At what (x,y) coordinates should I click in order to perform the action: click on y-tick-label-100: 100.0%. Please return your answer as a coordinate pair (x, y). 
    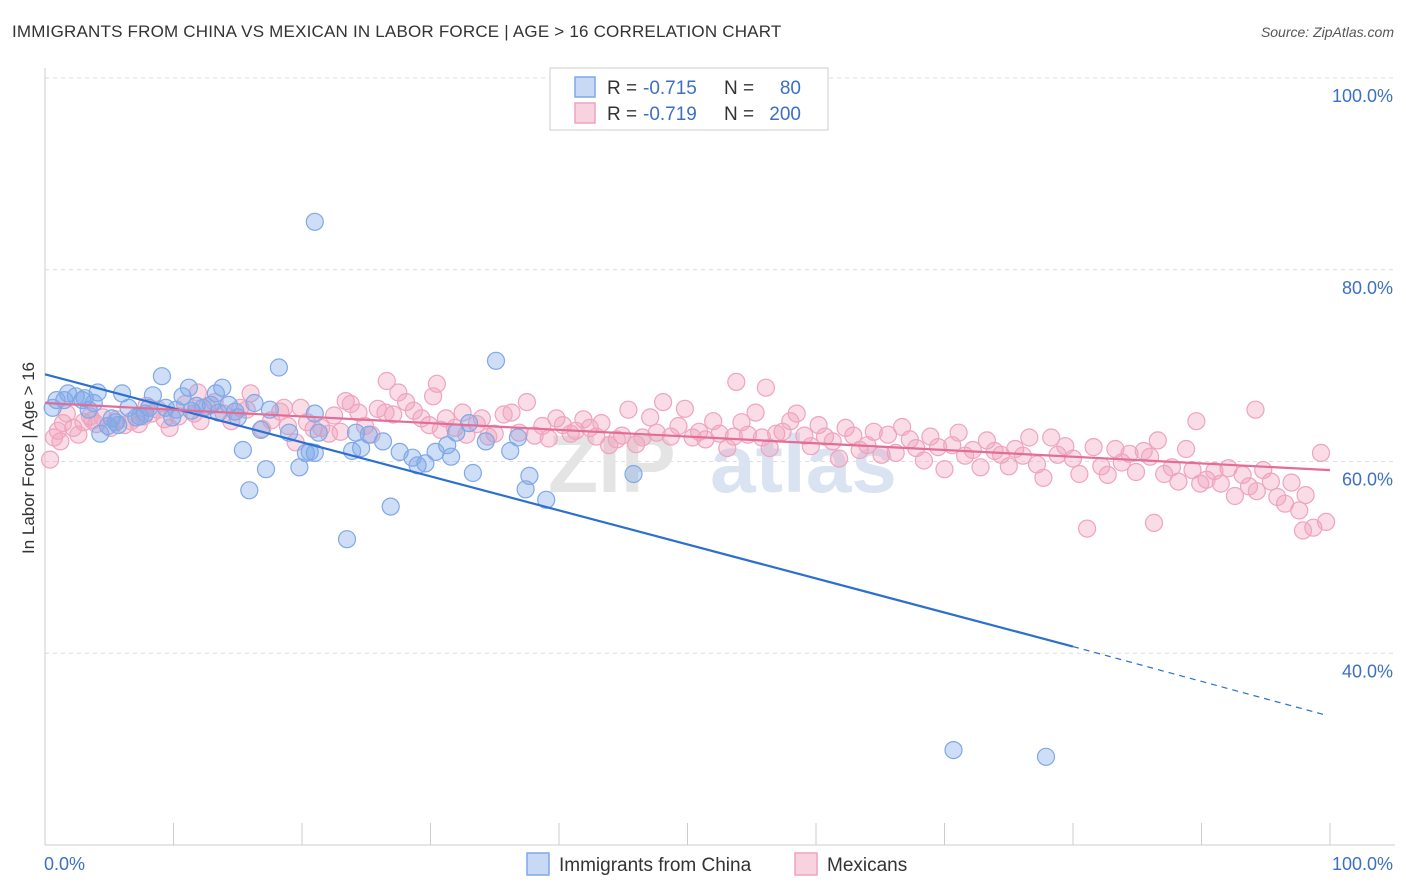
    Looking at the image, I should click on (1362, 96).